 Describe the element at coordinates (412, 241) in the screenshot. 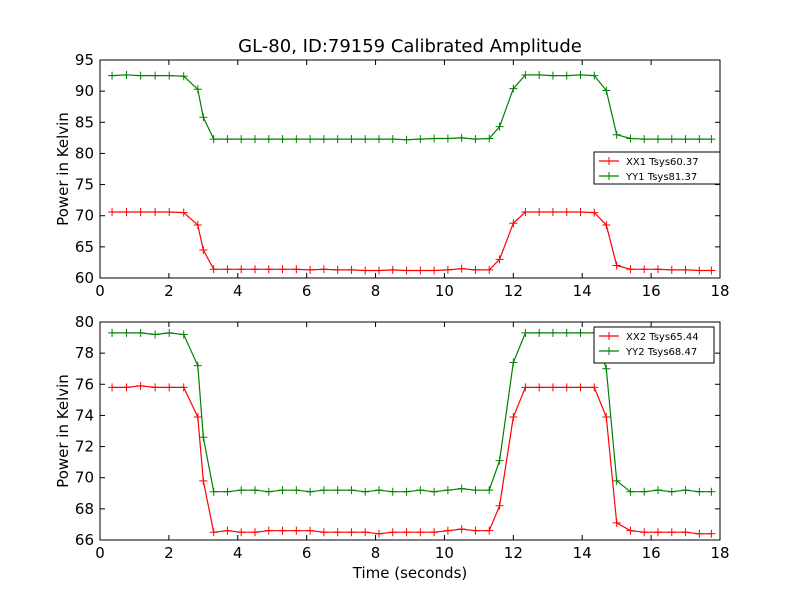

I see `series-line-xx1` at that location.